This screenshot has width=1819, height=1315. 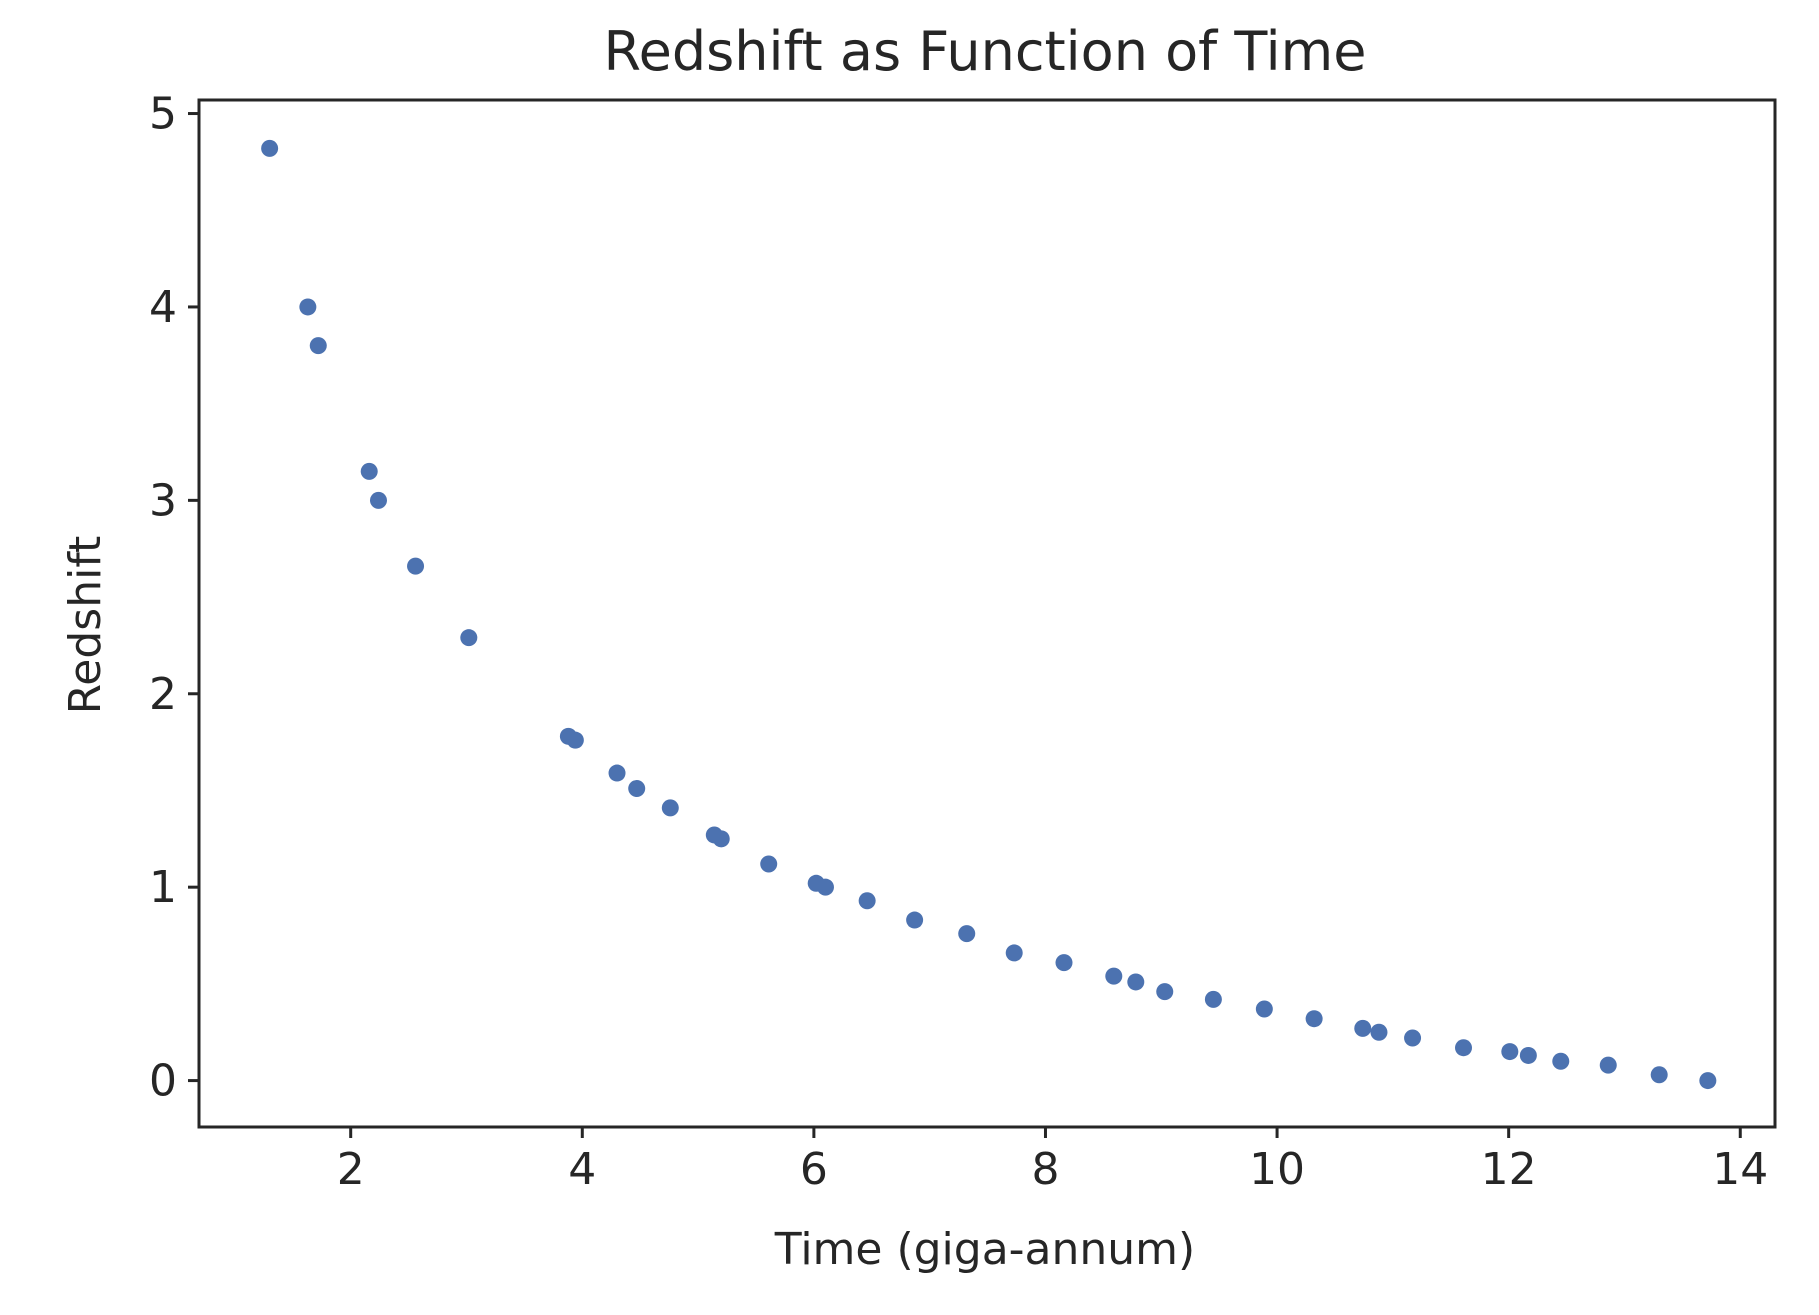 What do you see at coordinates (1277, 1169) in the screenshot?
I see `x-tick-label: 10` at bounding box center [1277, 1169].